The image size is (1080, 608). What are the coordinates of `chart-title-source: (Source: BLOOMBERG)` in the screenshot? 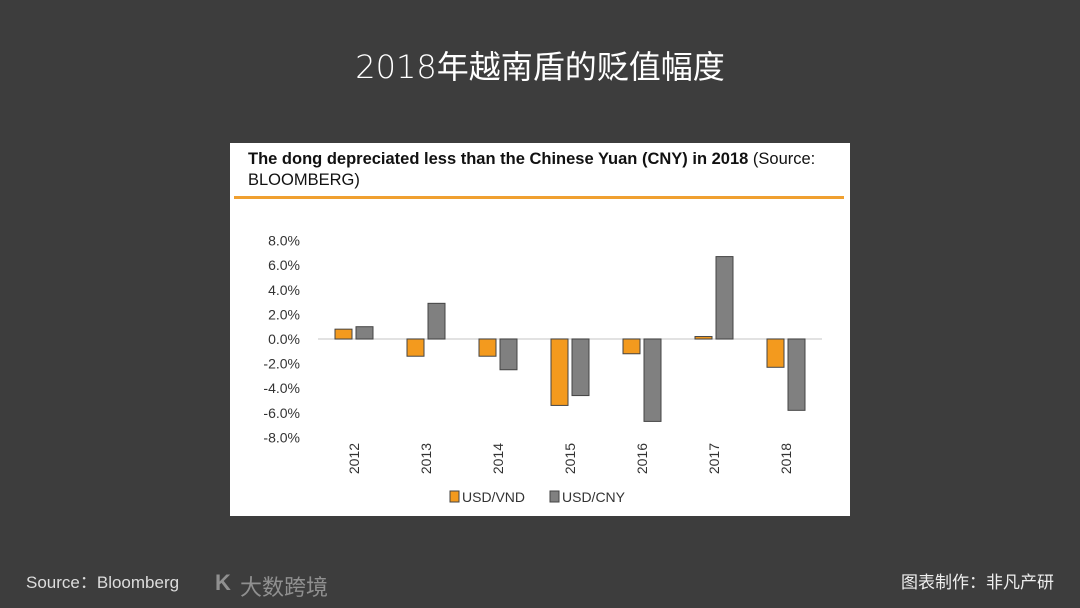 It's located at (532, 169).